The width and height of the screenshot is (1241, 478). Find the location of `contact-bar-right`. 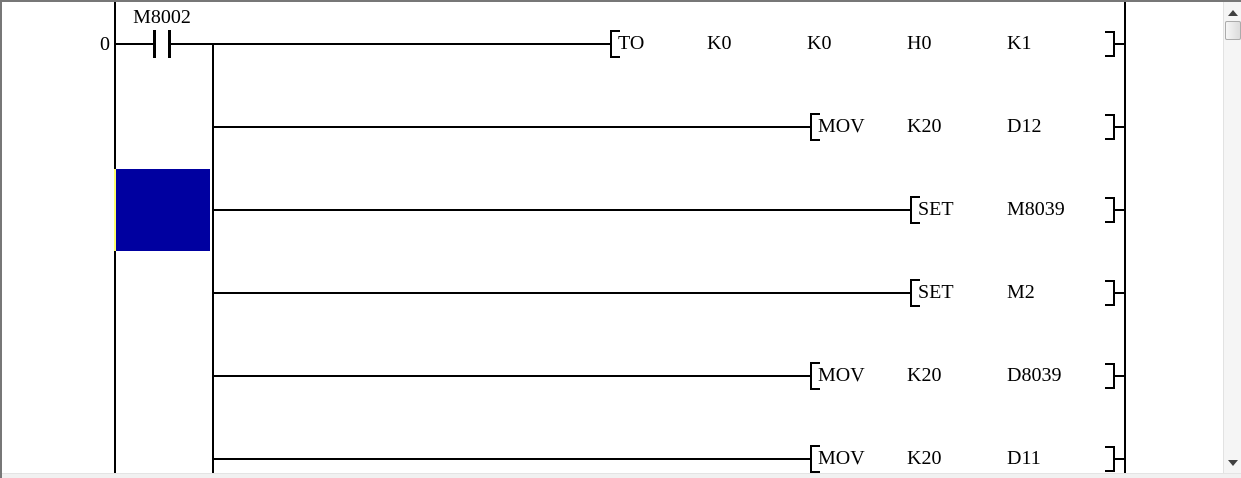

contact-bar-right is located at coordinates (169, 44).